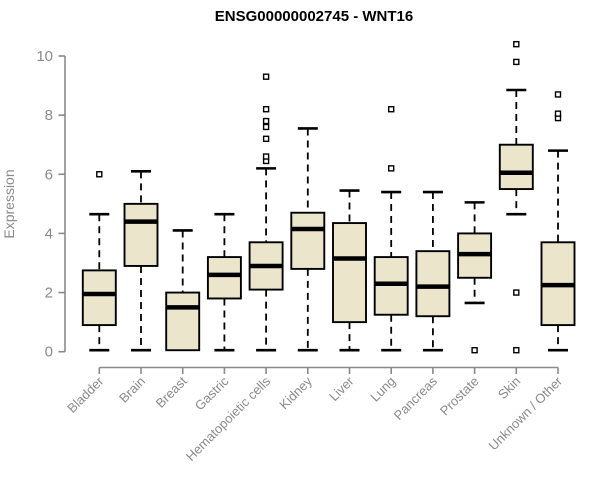 This screenshot has height=500, width=600. I want to click on y-tick-label: 4, so click(49, 233).